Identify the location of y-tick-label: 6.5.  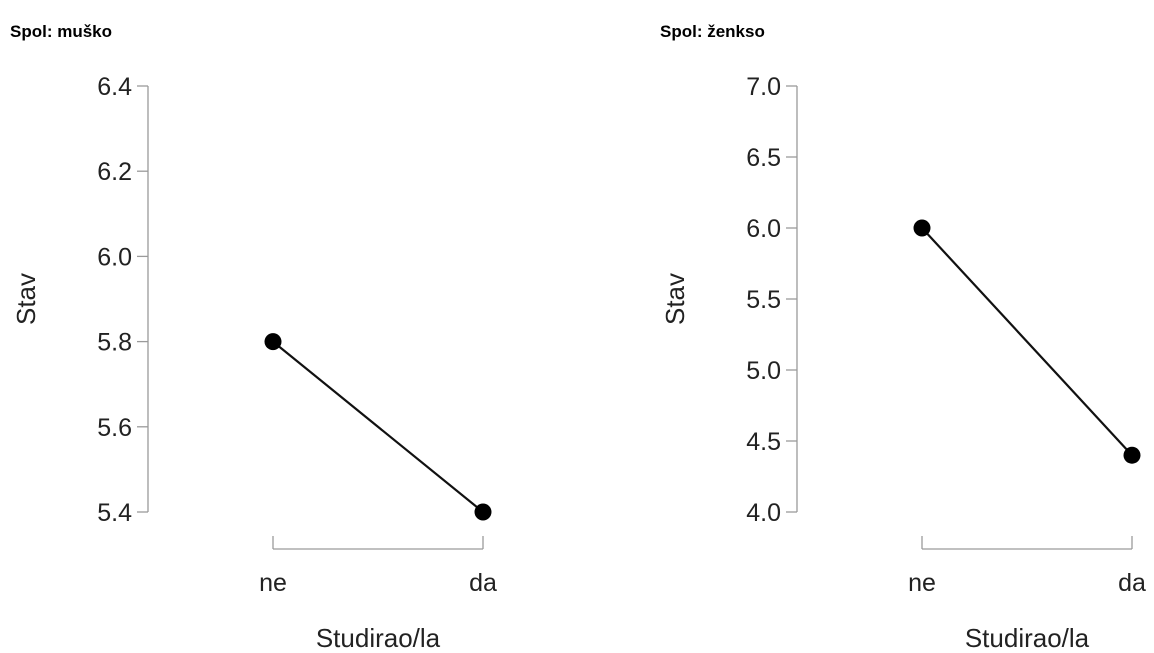
(763, 158).